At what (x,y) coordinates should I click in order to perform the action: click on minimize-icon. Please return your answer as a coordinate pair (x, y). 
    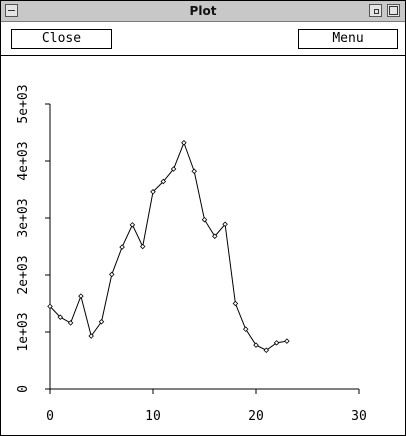
    Looking at the image, I should click on (375, 10).